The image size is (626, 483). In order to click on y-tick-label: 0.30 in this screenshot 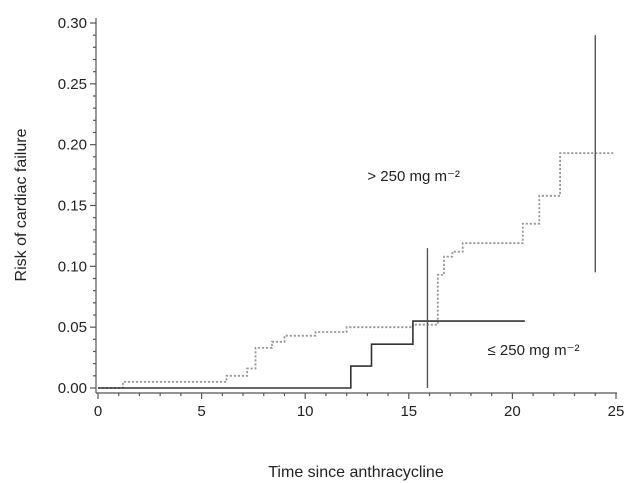, I will do `click(72, 23)`.